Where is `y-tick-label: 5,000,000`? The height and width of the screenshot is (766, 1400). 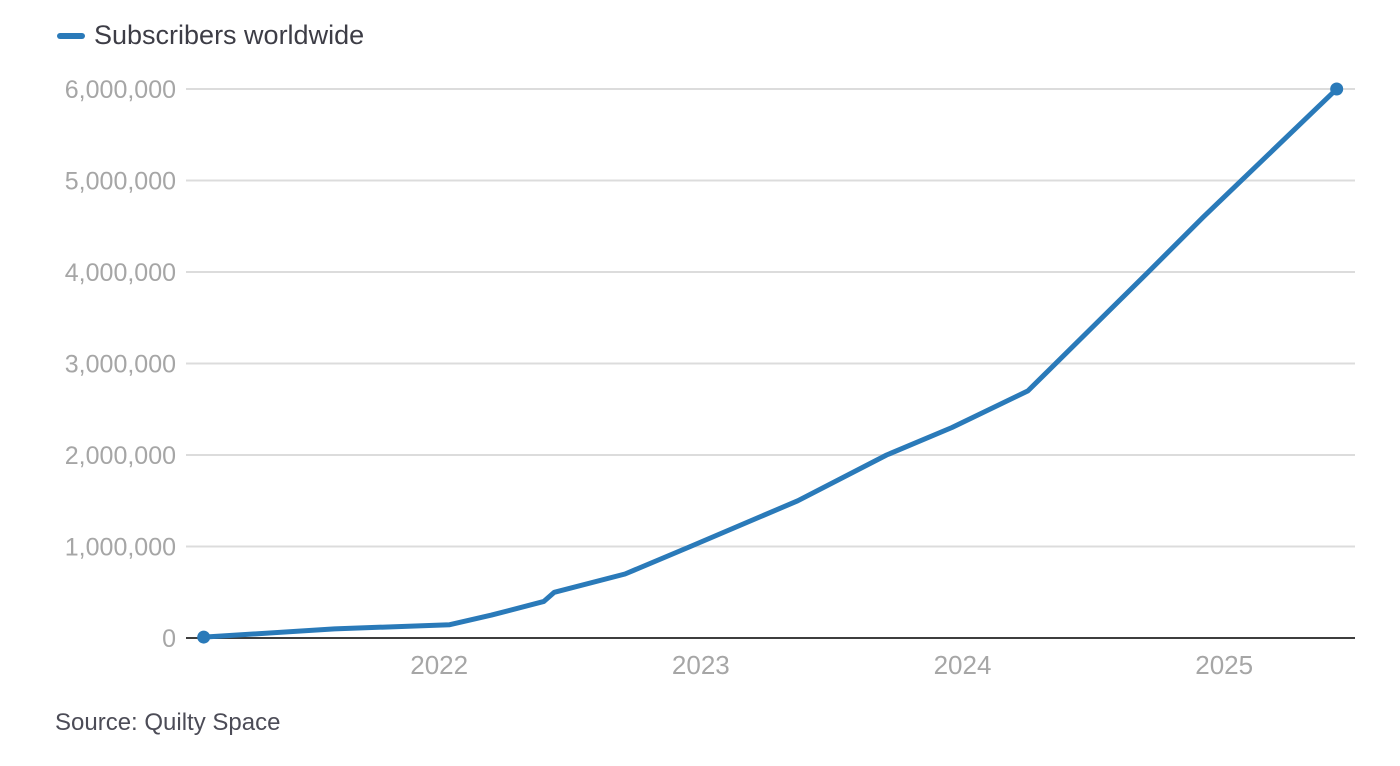 y-tick-label: 5,000,000 is located at coordinates (120, 182).